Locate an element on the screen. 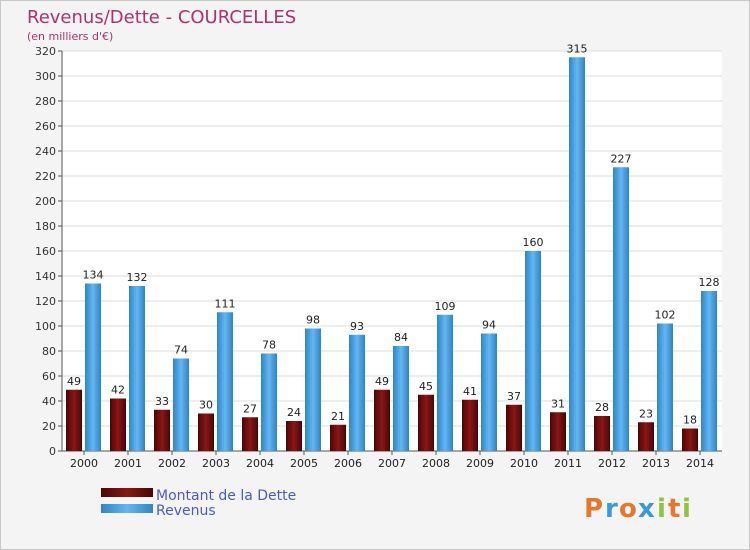 The width and height of the screenshot is (750, 550). data-label-revenus: 84 is located at coordinates (401, 337).